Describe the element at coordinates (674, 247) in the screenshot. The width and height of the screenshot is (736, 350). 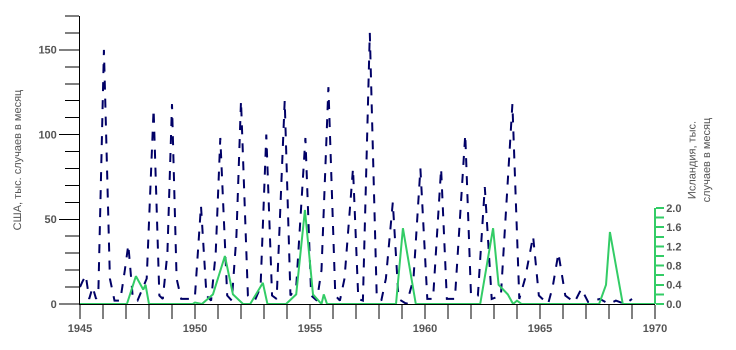
I see `y2-tick-label: 1.2` at that location.